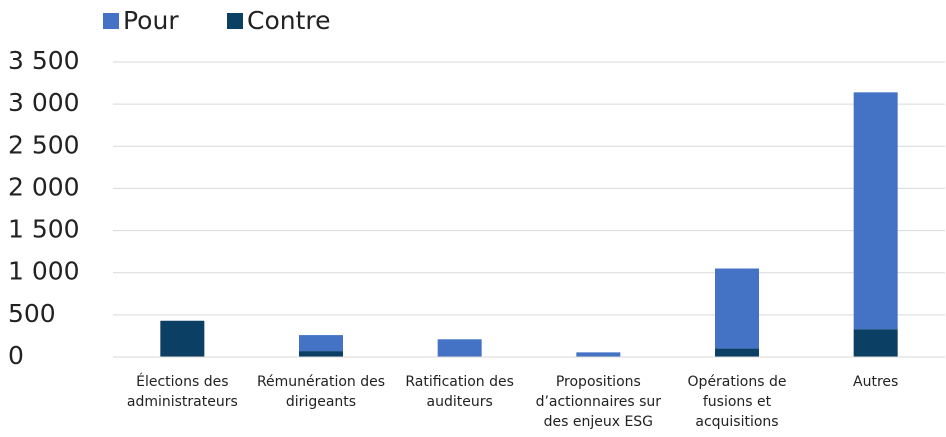 The height and width of the screenshot is (437, 946). Describe the element at coordinates (44, 186) in the screenshot. I see `y-tick-label: 2 000` at that location.